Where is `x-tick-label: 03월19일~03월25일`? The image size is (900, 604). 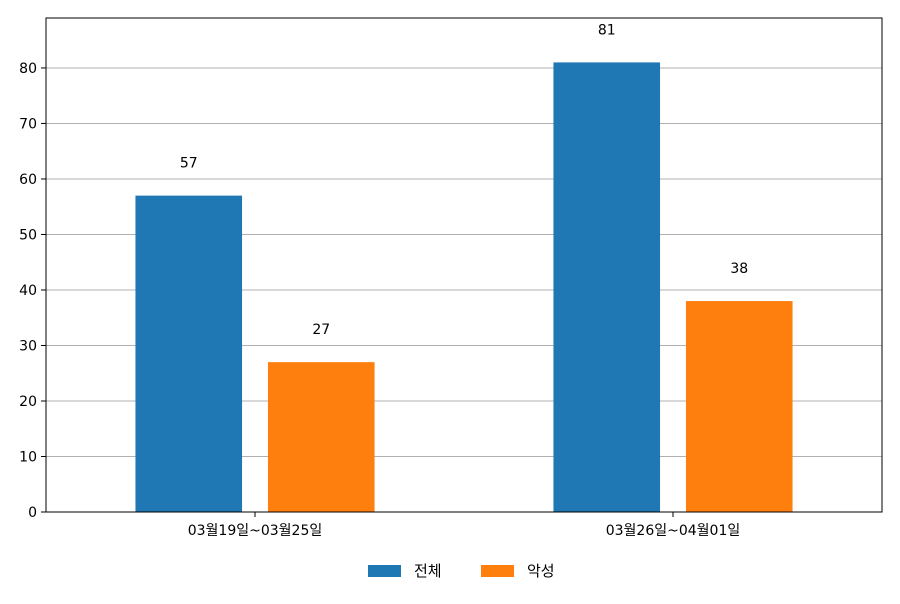 x-tick-label: 03월19일~03월25일 is located at coordinates (255, 531).